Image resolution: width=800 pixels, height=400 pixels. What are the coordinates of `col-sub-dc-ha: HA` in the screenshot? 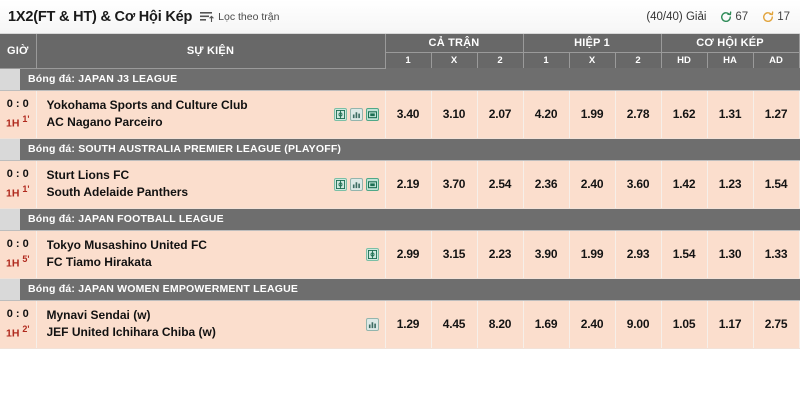 It's located at (730, 60).